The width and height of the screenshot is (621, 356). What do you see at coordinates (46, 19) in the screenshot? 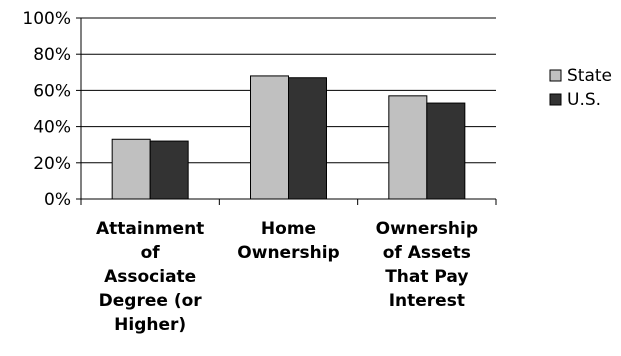
I see `y-tick-label: 100%` at bounding box center [46, 19].